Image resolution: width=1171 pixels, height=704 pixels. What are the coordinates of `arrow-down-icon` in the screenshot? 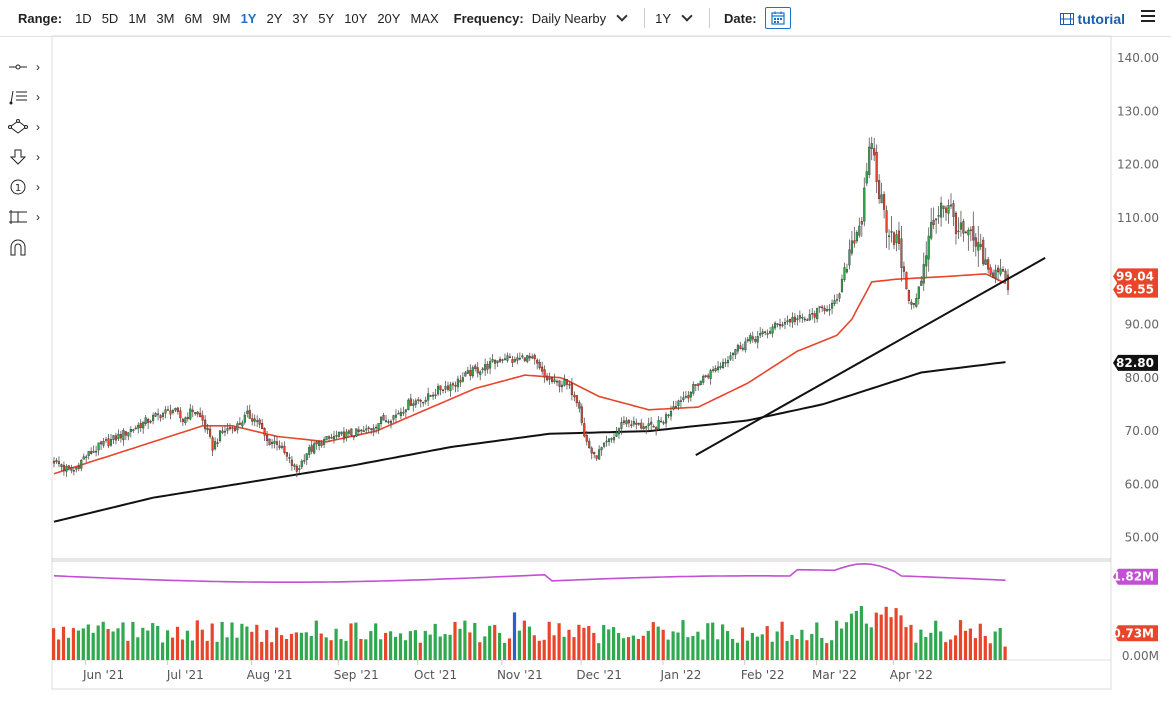 It's located at (18, 157).